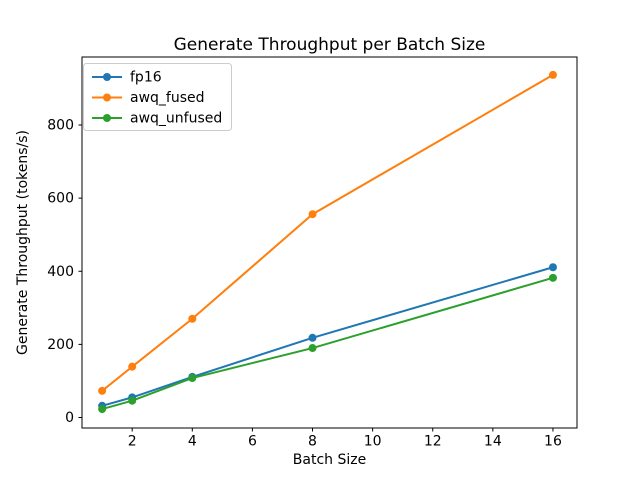  I want to click on y-axis-ticks: 0 200 400 600 800, so click(64, 272).